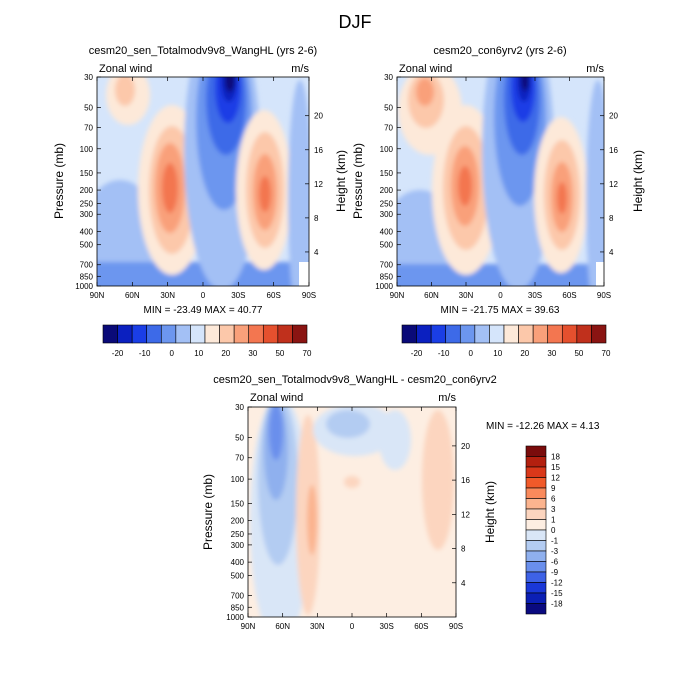  Describe the element at coordinates (355, 22) in the screenshot. I see `figure-title: DJF` at that location.